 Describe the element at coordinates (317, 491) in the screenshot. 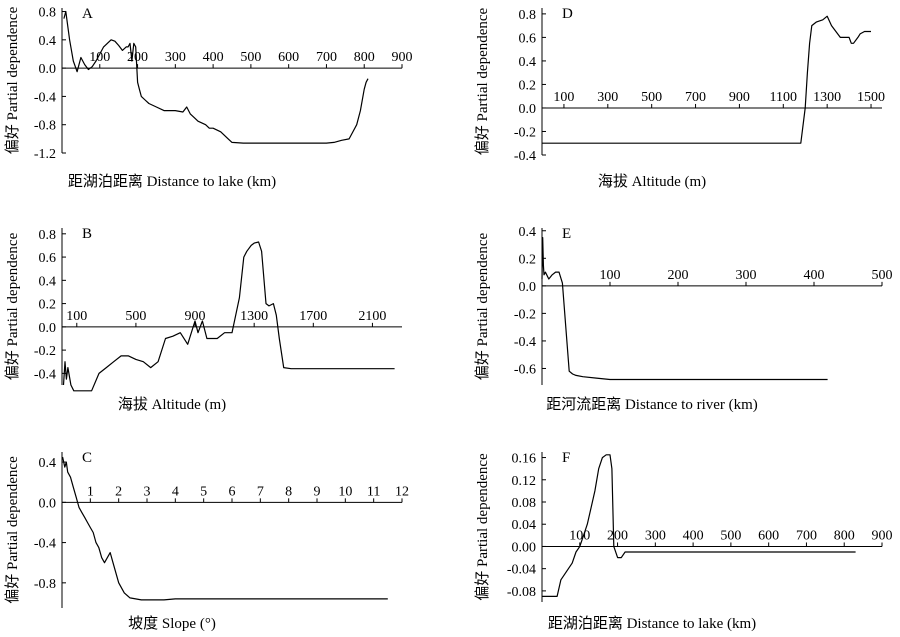

I see `x-tick-label: 9` at that location.